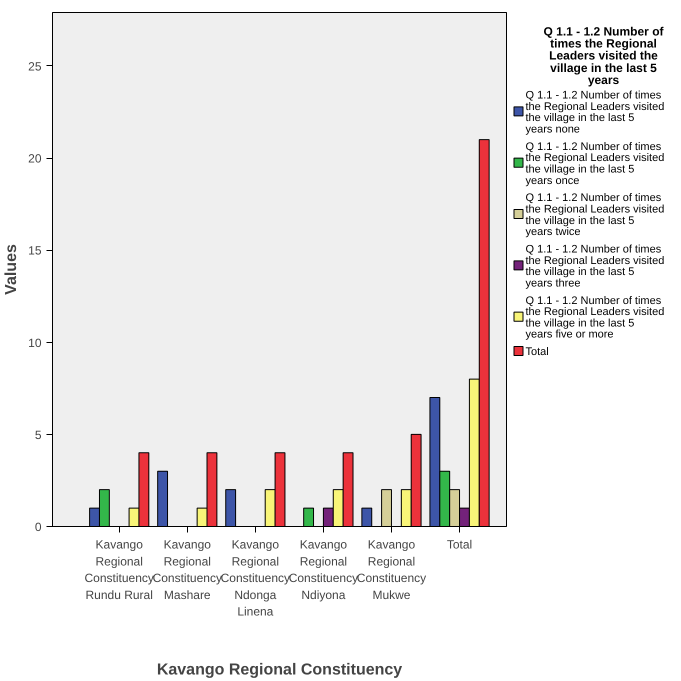  I want to click on y-axis-title: Values, so click(11, 269).